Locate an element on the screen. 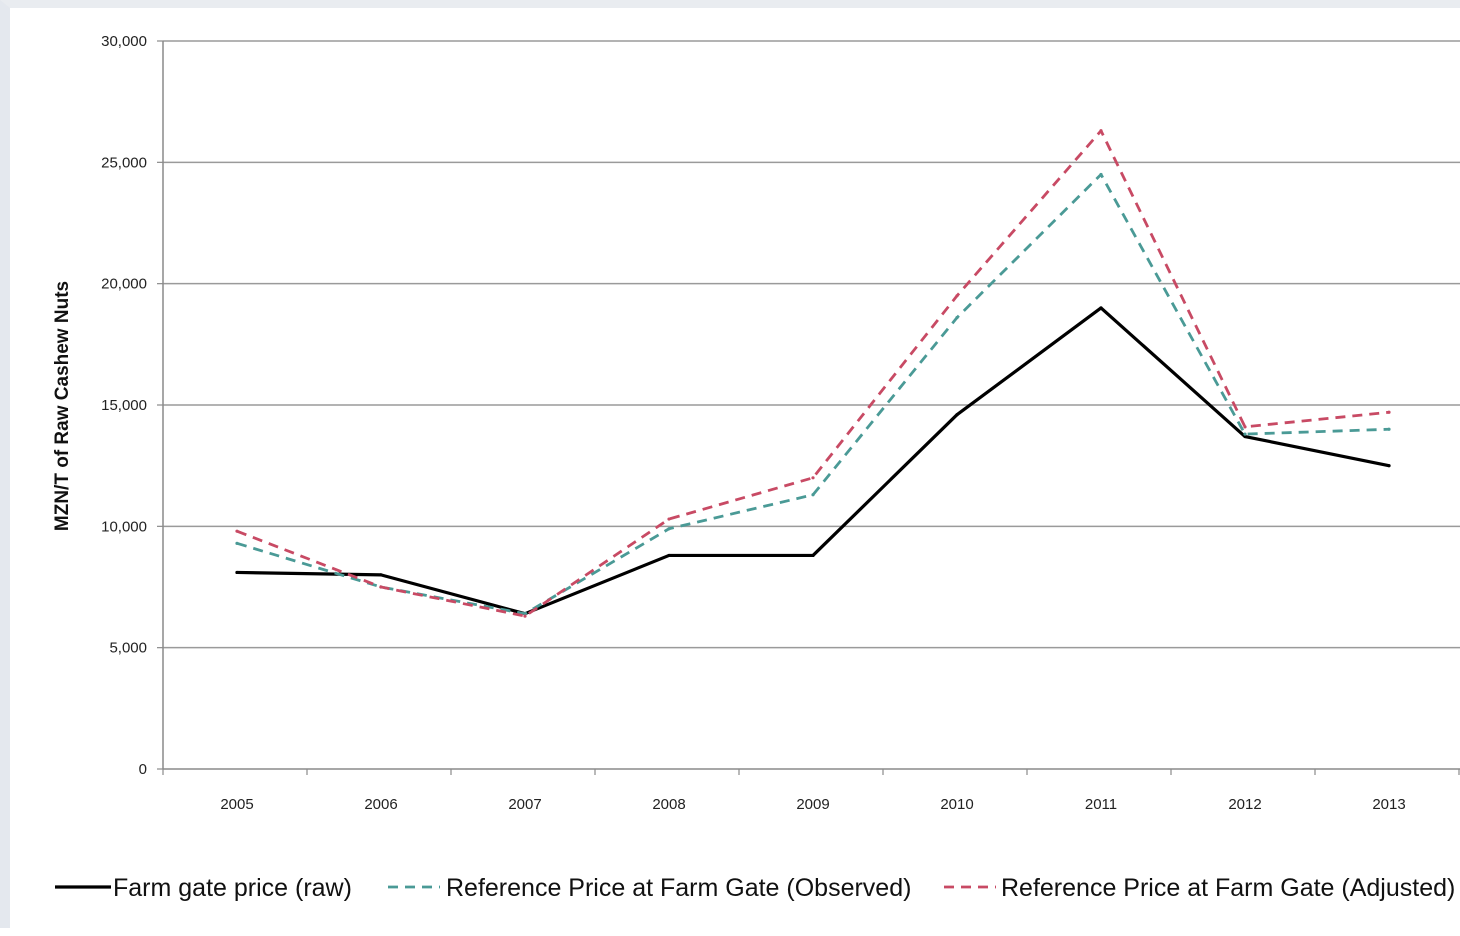 Image resolution: width=1460 pixels, height=936 pixels. x-tick-label: 2008 is located at coordinates (668, 804).